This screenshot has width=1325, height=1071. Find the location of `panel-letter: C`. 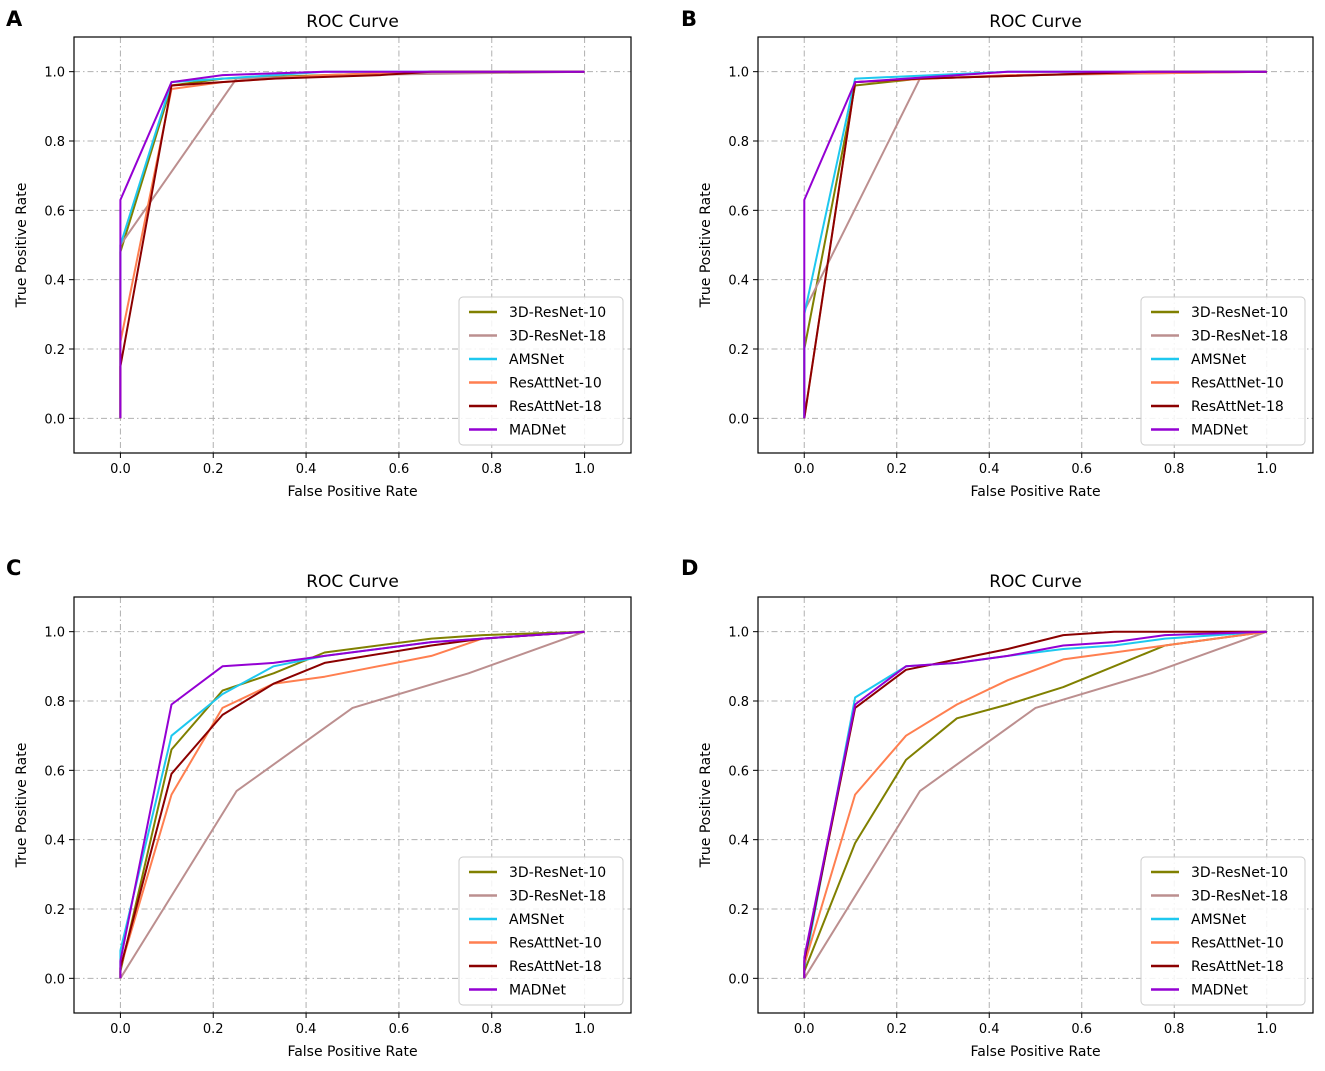

panel-letter: C is located at coordinates (13, 568).